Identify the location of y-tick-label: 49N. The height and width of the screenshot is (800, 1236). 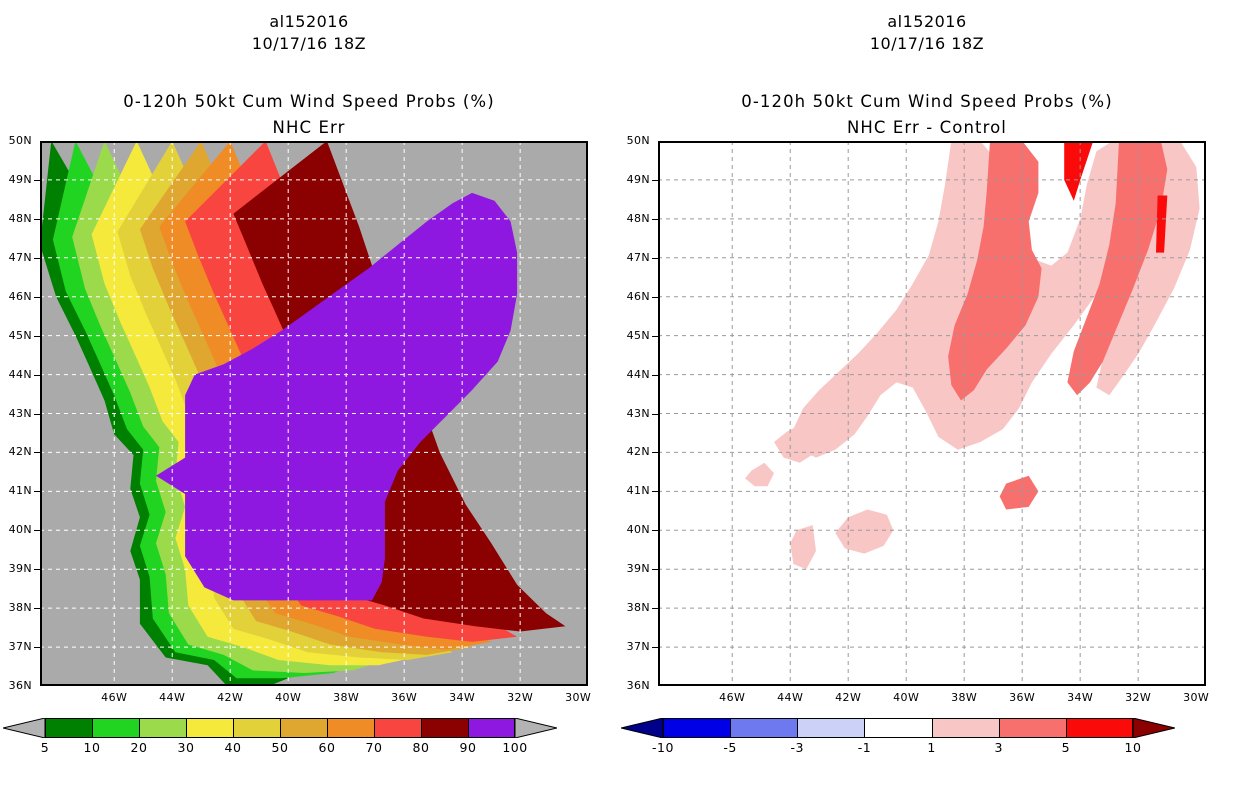
(20, 179).